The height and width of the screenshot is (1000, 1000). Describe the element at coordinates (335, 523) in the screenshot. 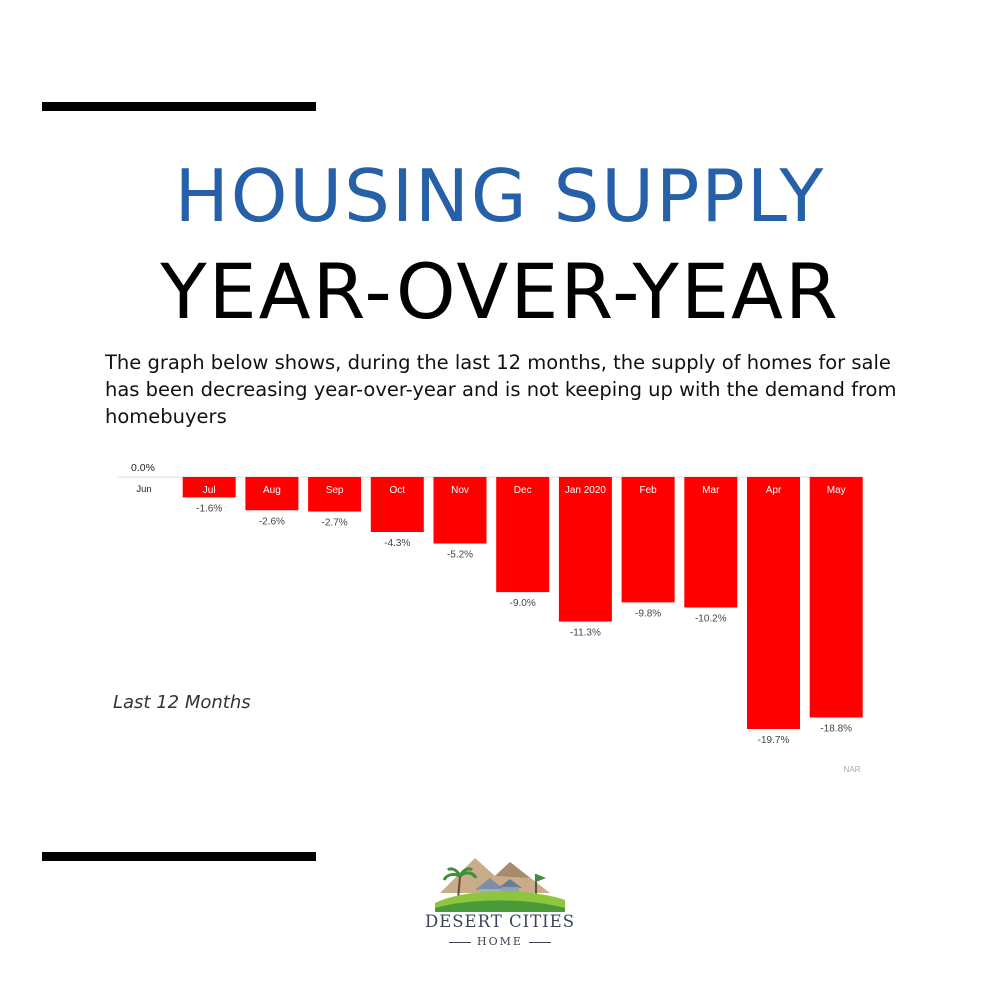

I see `value-label: -2.7%` at that location.